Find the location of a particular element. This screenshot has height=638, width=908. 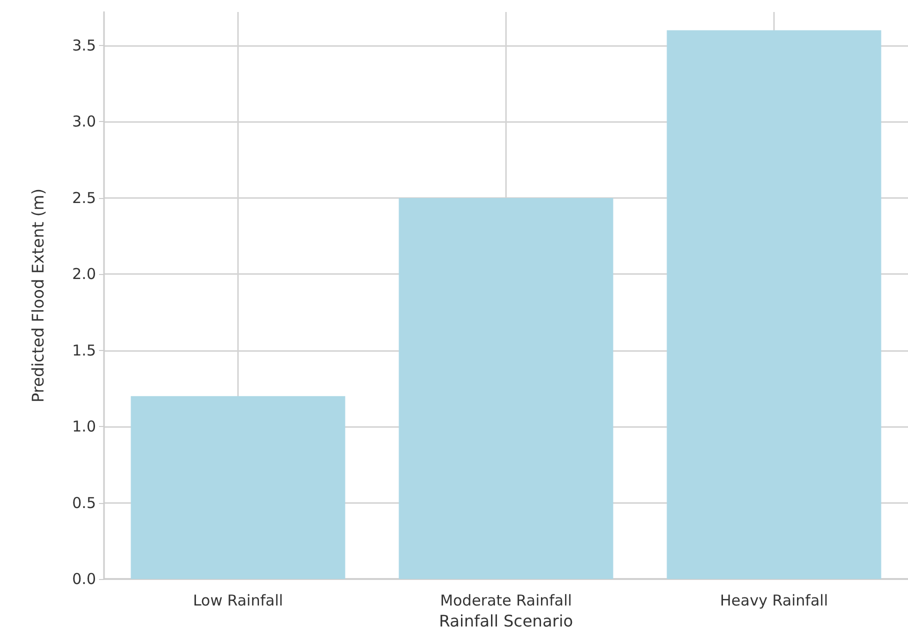

x-tick-label: Low Rainfall is located at coordinates (238, 601).